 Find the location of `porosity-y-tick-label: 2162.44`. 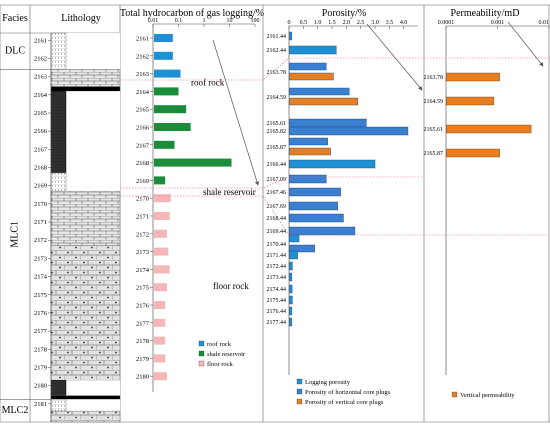

porosity-y-tick-label: 2162.44 is located at coordinates (277, 51).